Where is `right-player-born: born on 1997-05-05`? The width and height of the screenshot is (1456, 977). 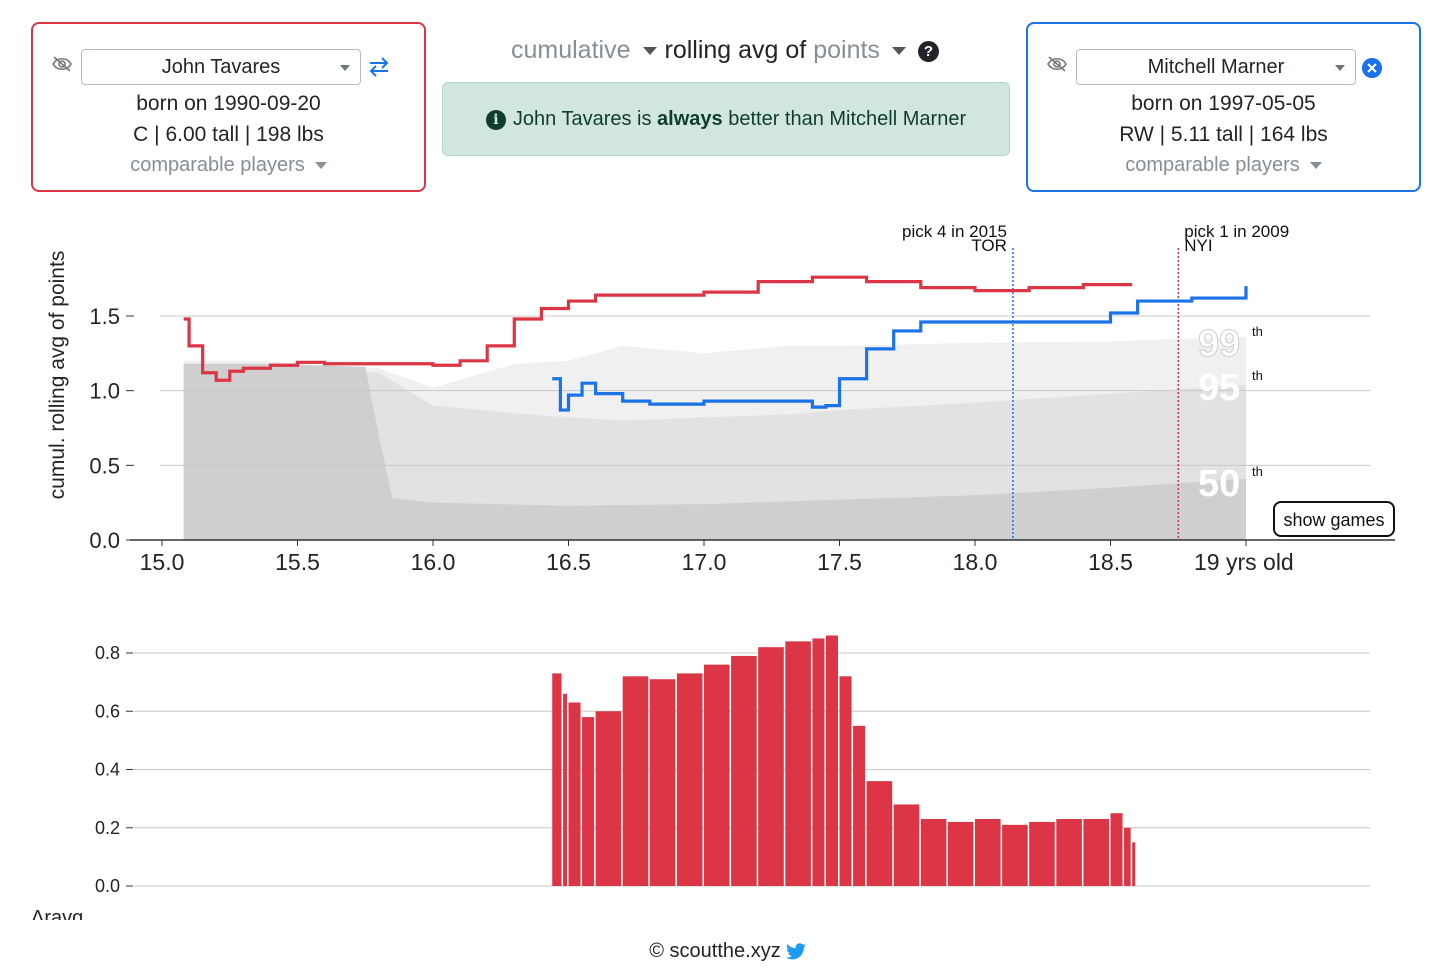 right-player-born: born on 1997-05-05 is located at coordinates (1223, 103).